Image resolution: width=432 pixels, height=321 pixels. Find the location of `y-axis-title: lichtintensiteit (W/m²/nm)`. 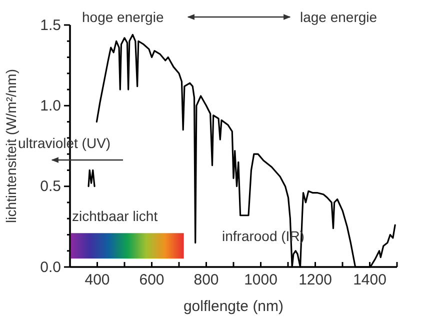

y-axis-title: lichtintensiteit (W/m²/nm) is located at coordinates (11, 146).